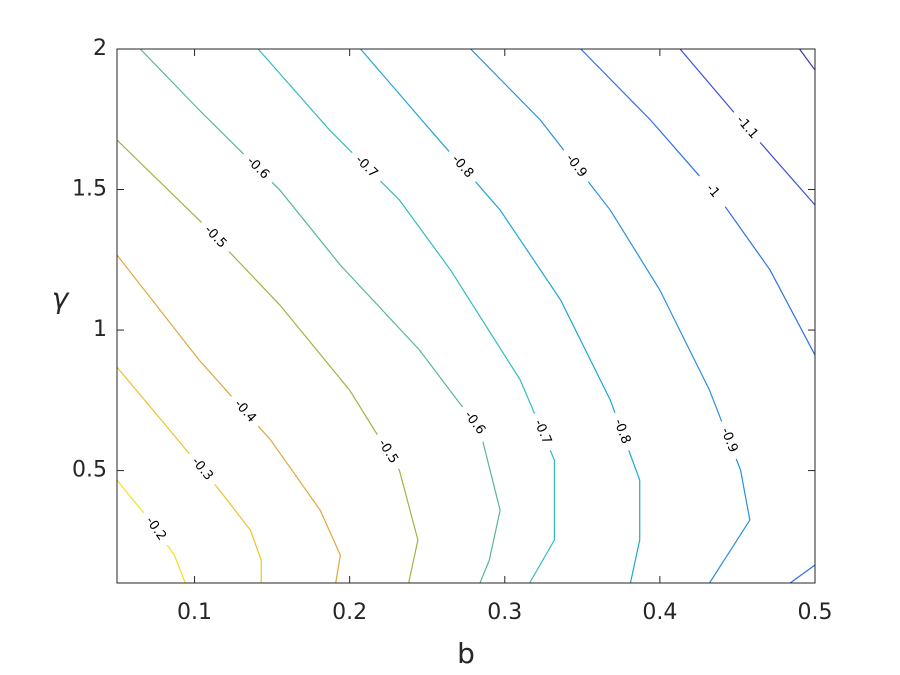 This screenshot has height=675, width=900. I want to click on contour-label-group: -0.9, so click(729, 440).